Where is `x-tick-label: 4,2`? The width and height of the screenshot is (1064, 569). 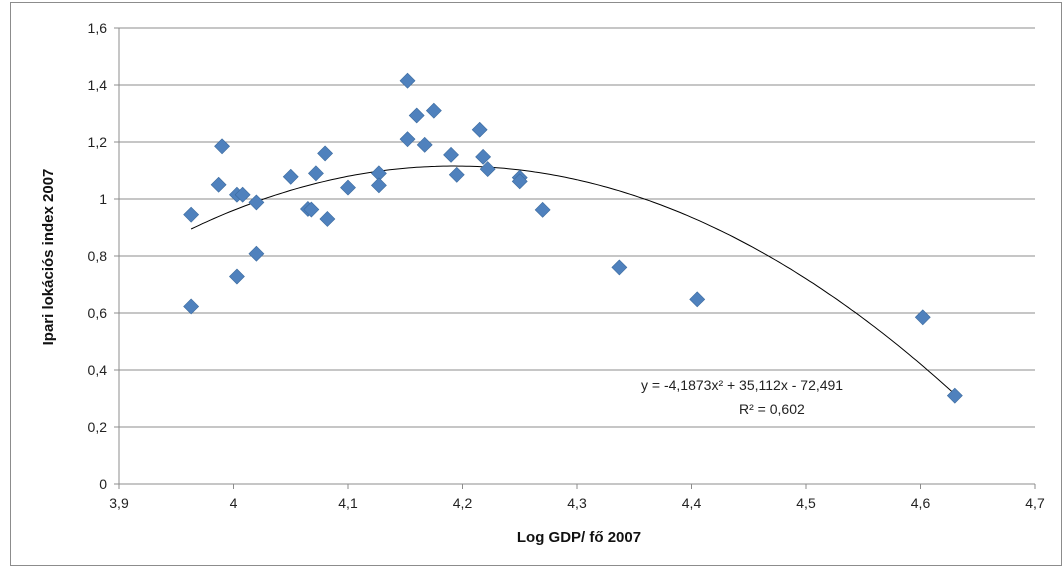 x-tick-label: 4,2 is located at coordinates (463, 503).